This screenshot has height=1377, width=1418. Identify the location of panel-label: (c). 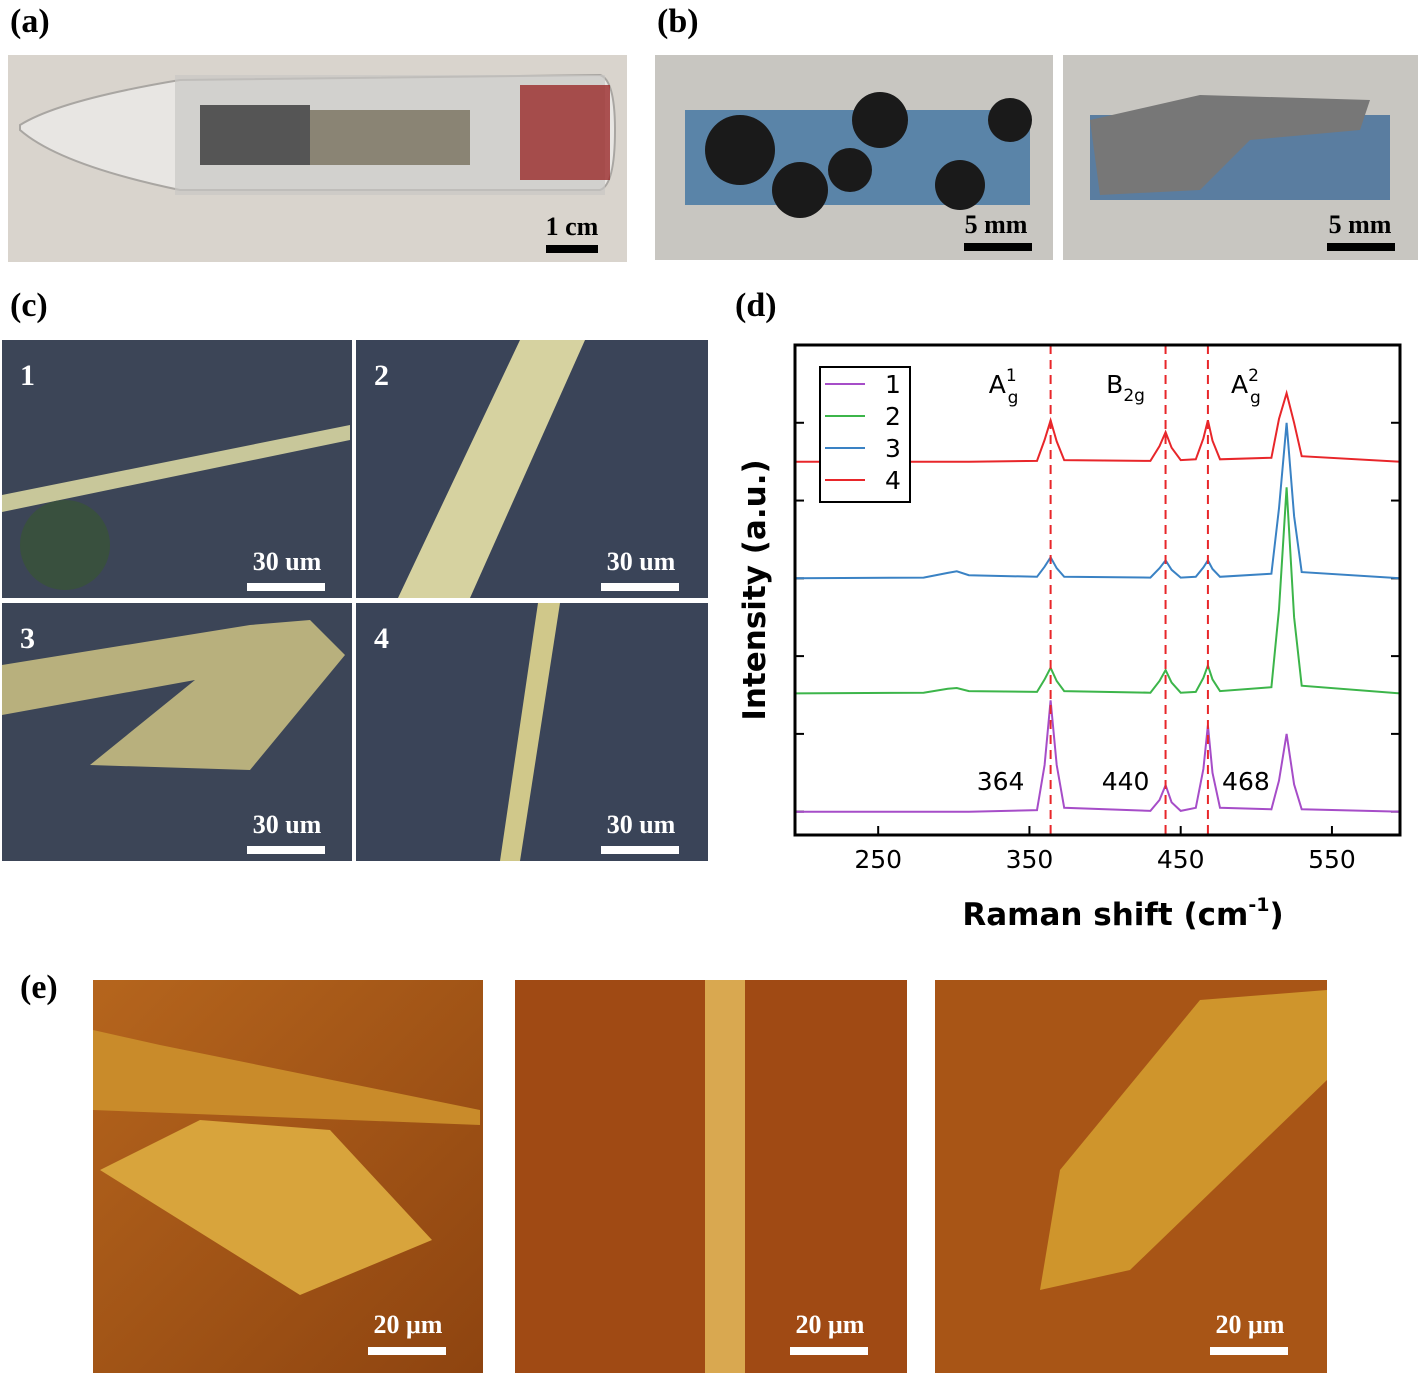
(29, 305).